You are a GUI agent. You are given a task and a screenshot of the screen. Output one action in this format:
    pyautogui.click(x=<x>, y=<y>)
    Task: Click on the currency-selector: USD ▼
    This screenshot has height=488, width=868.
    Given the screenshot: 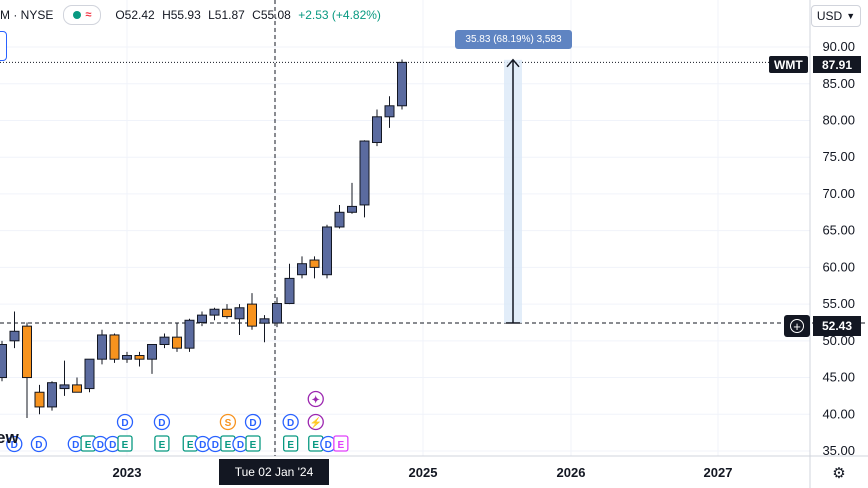 What is the action you would take?
    pyautogui.click(x=836, y=16)
    